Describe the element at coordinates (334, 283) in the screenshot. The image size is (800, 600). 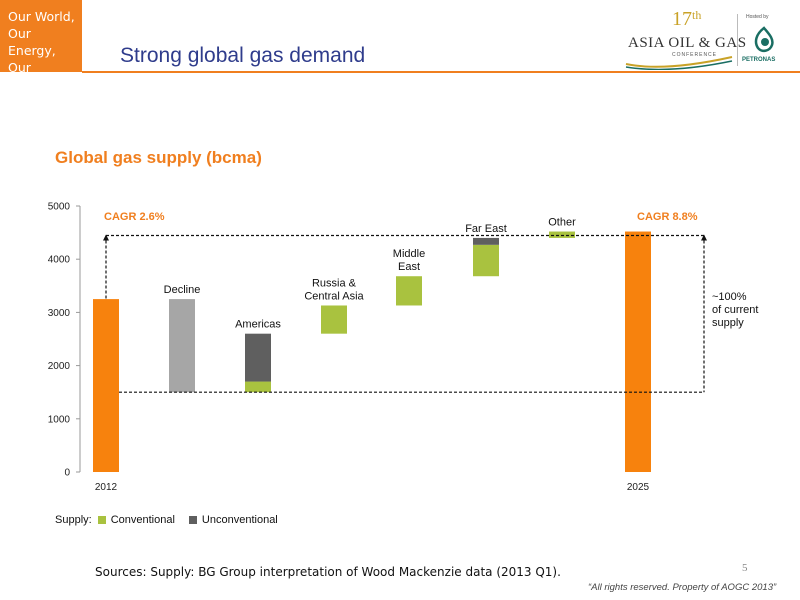
I see `category-label: Russia &` at that location.